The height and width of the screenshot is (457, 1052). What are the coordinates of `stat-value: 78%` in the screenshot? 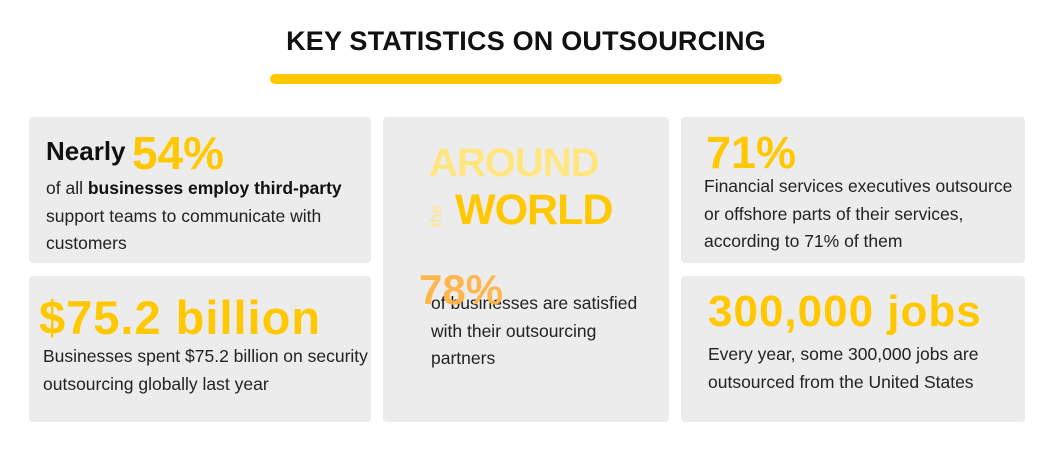 It's located at (461, 289).